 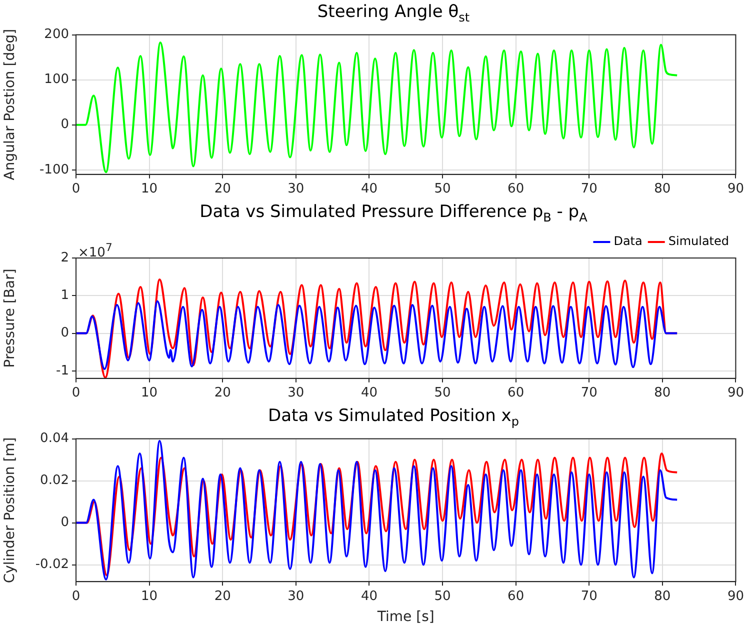 What do you see at coordinates (95, 250) in the screenshot?
I see `annotation: ×10$^{7}$` at bounding box center [95, 250].